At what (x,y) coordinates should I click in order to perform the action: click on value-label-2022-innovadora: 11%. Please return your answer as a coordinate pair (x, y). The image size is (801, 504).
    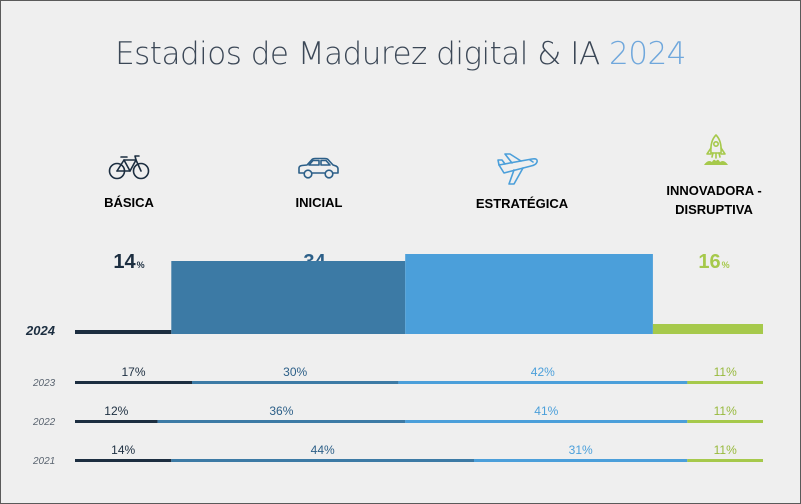
    Looking at the image, I should click on (725, 411).